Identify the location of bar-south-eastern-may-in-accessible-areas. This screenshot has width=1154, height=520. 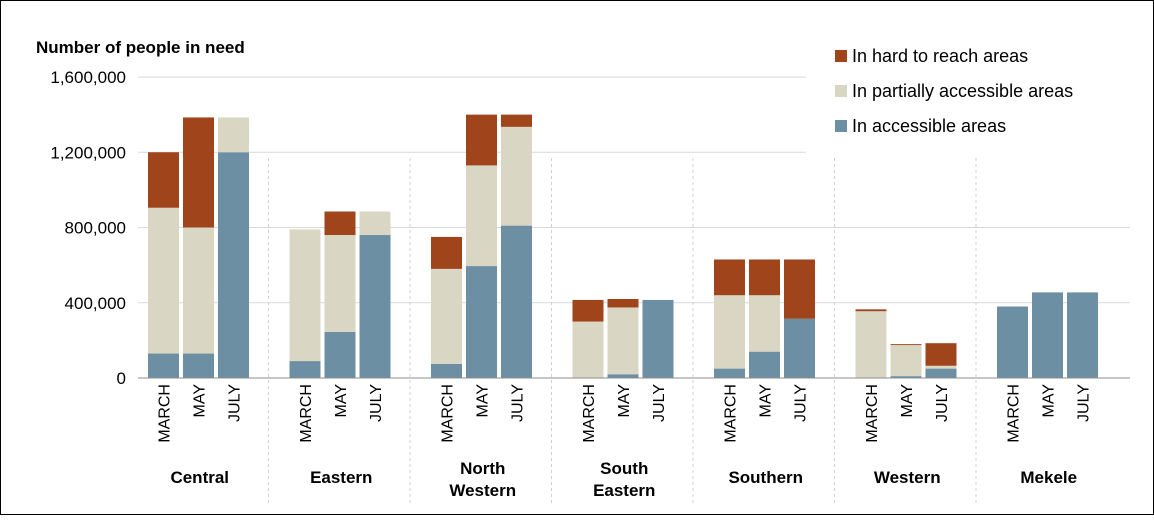
(623, 376).